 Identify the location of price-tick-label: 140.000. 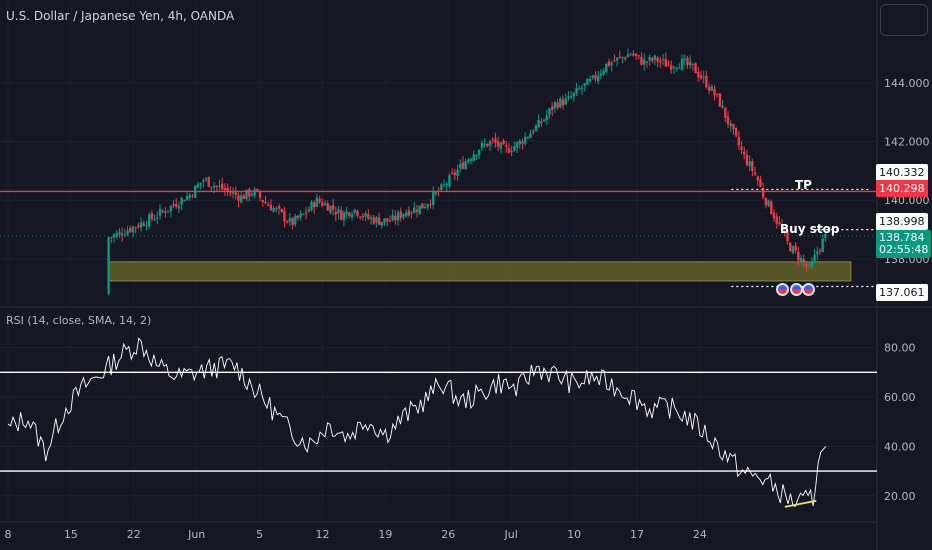
(907, 200).